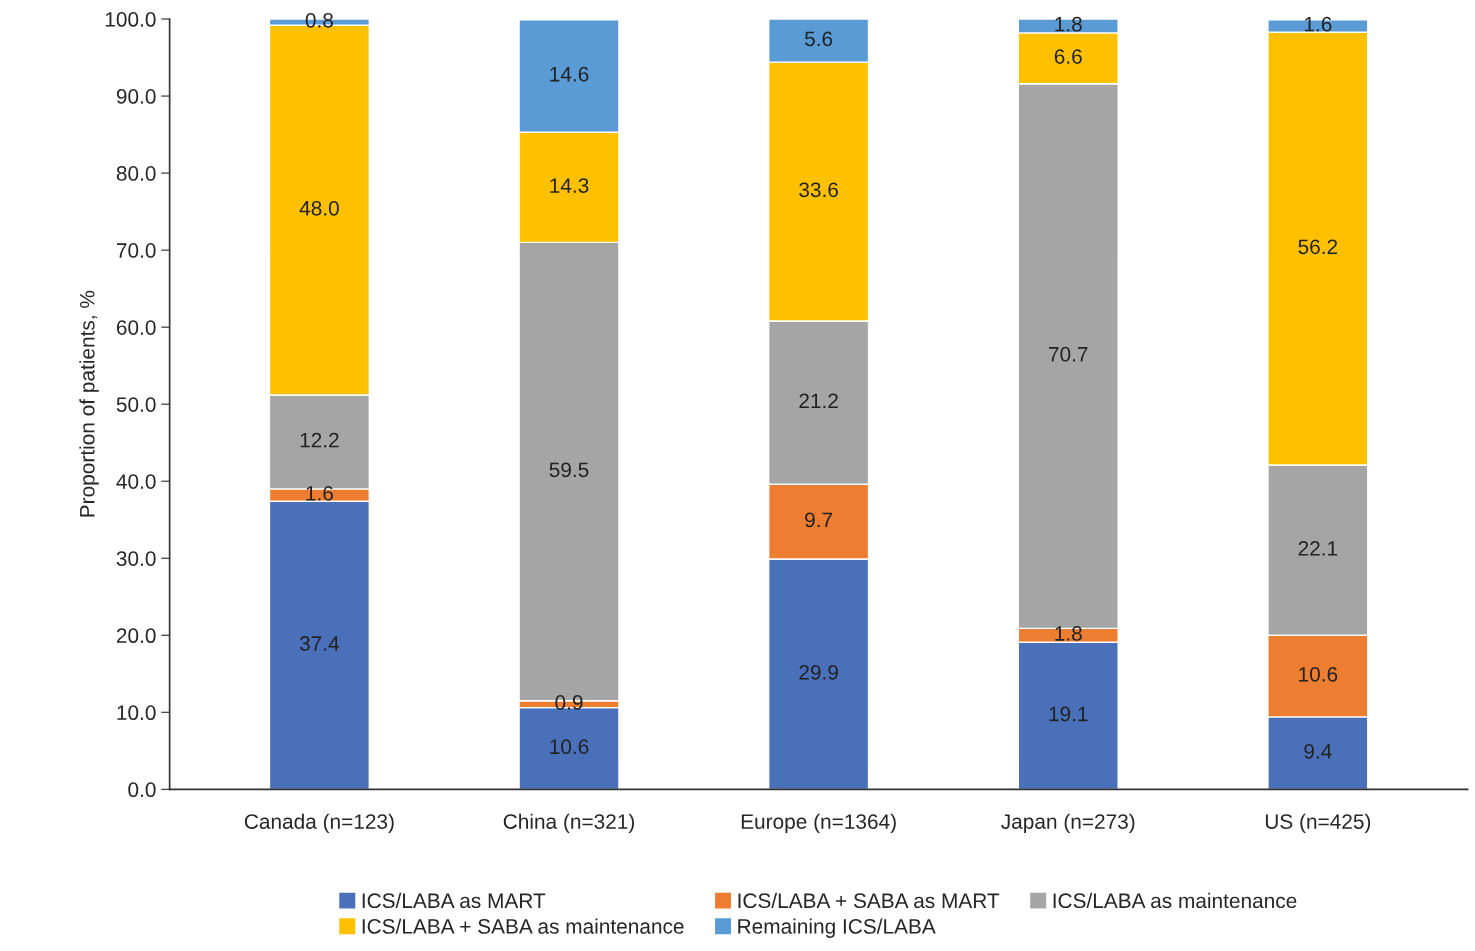  What do you see at coordinates (130, 19) in the screenshot?
I see `y-tick-label: 100.0` at bounding box center [130, 19].